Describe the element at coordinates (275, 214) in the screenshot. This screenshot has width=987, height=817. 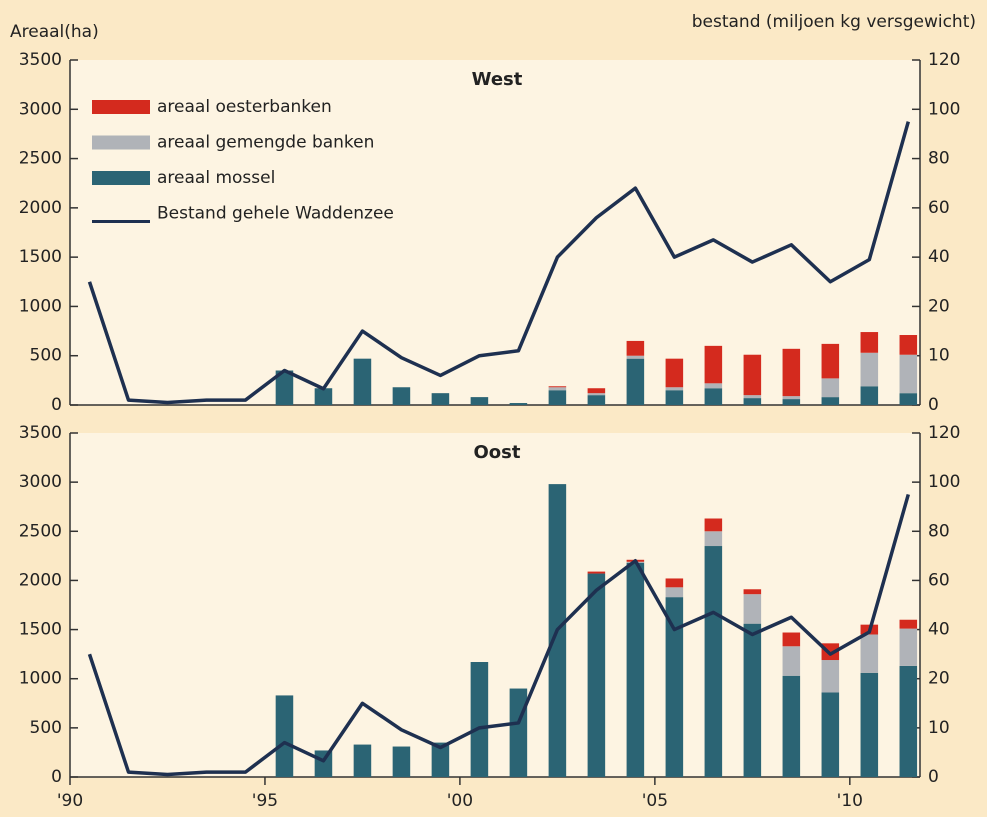
I see `legend-label: Bestand gehele Waddenzee` at that location.